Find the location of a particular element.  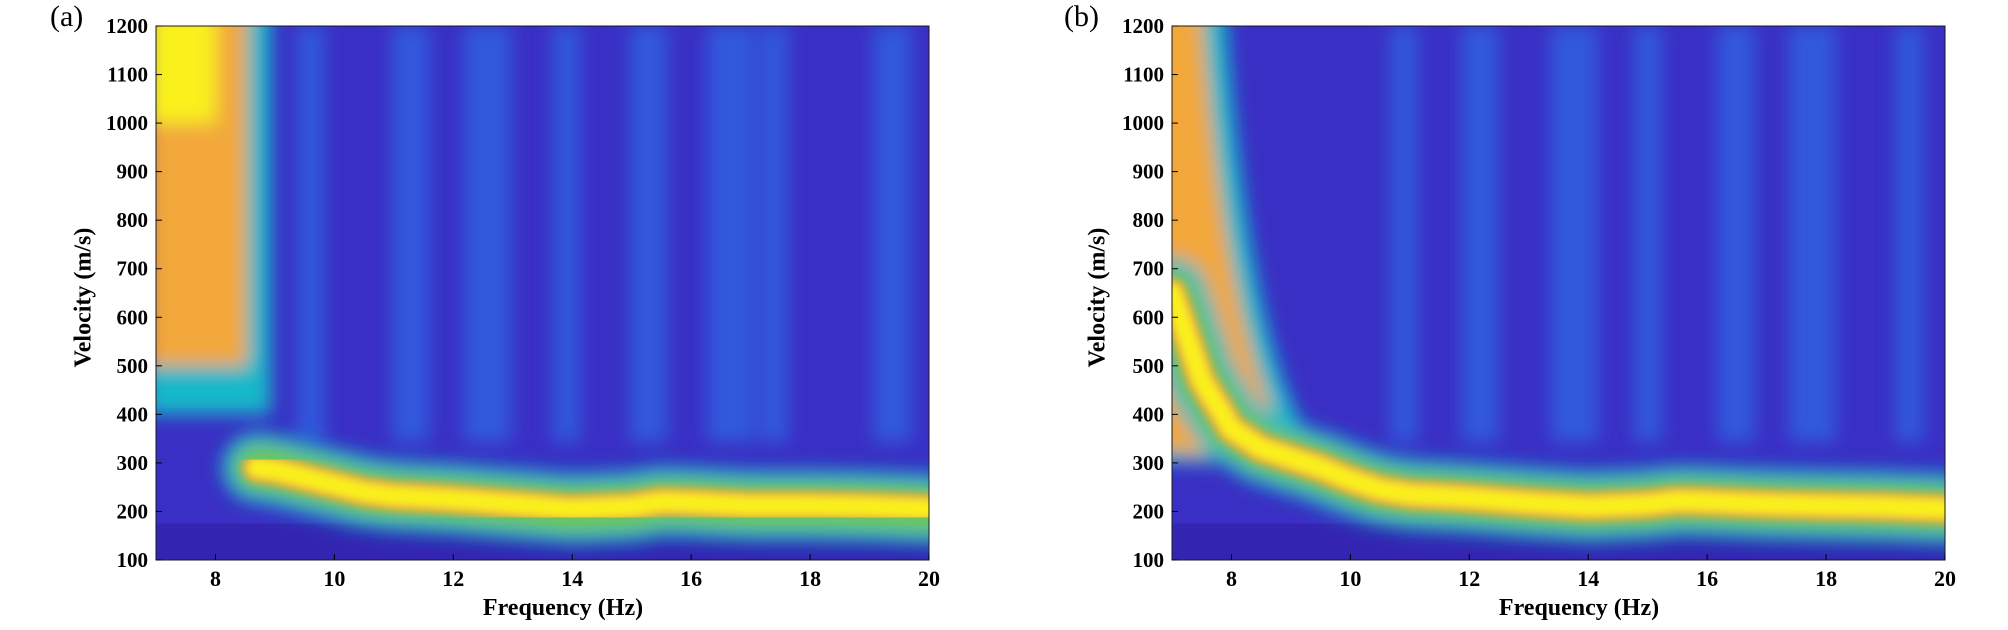

energy-band-peak is located at coordinates (186, 75).